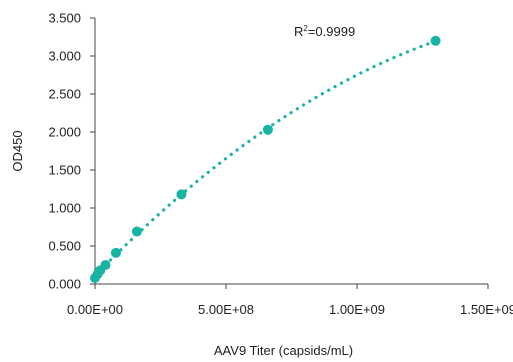  I want to click on r-squared-annotation: R2=0.9999, so click(324, 31).